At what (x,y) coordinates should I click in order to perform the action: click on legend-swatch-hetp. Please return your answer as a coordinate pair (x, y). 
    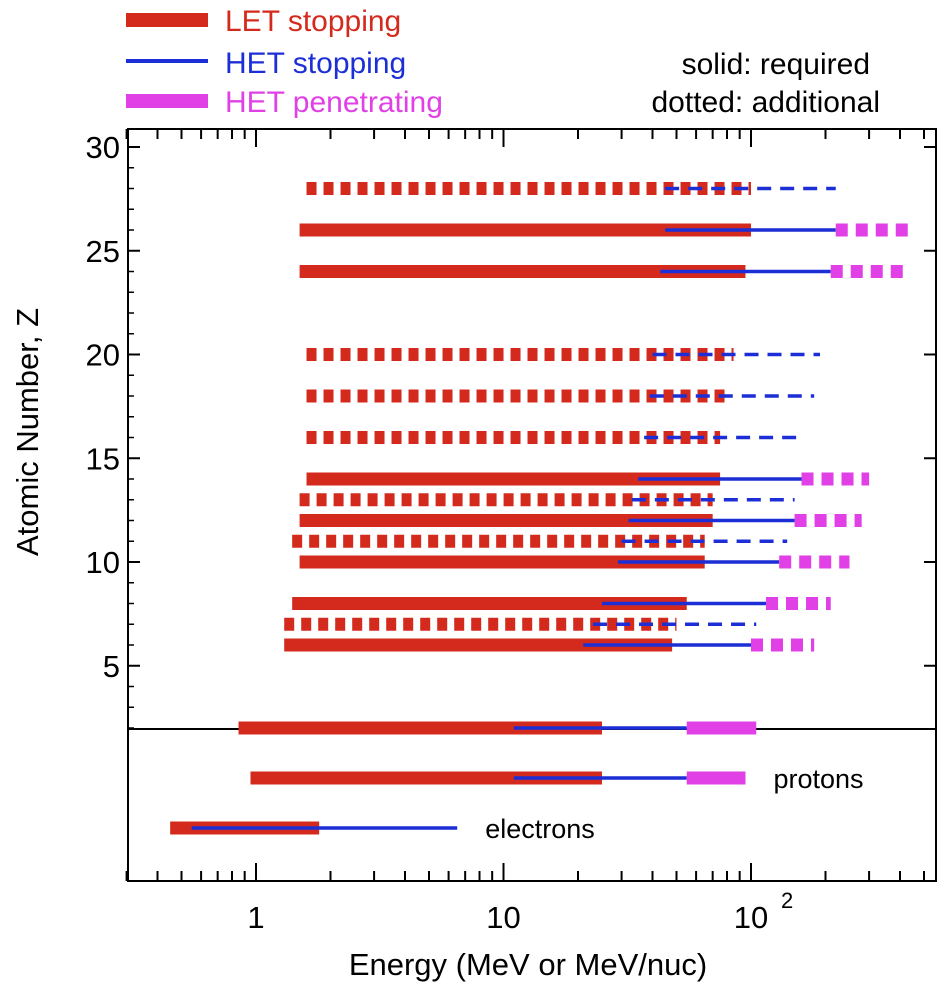
    Looking at the image, I should click on (167, 101).